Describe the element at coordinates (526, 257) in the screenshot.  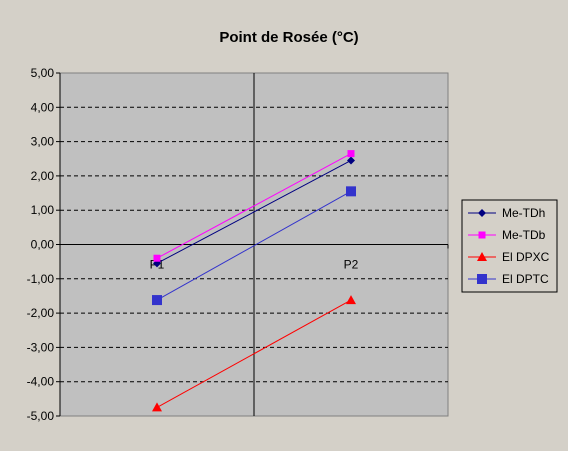
I see `legend-label: El DPXC` at that location.